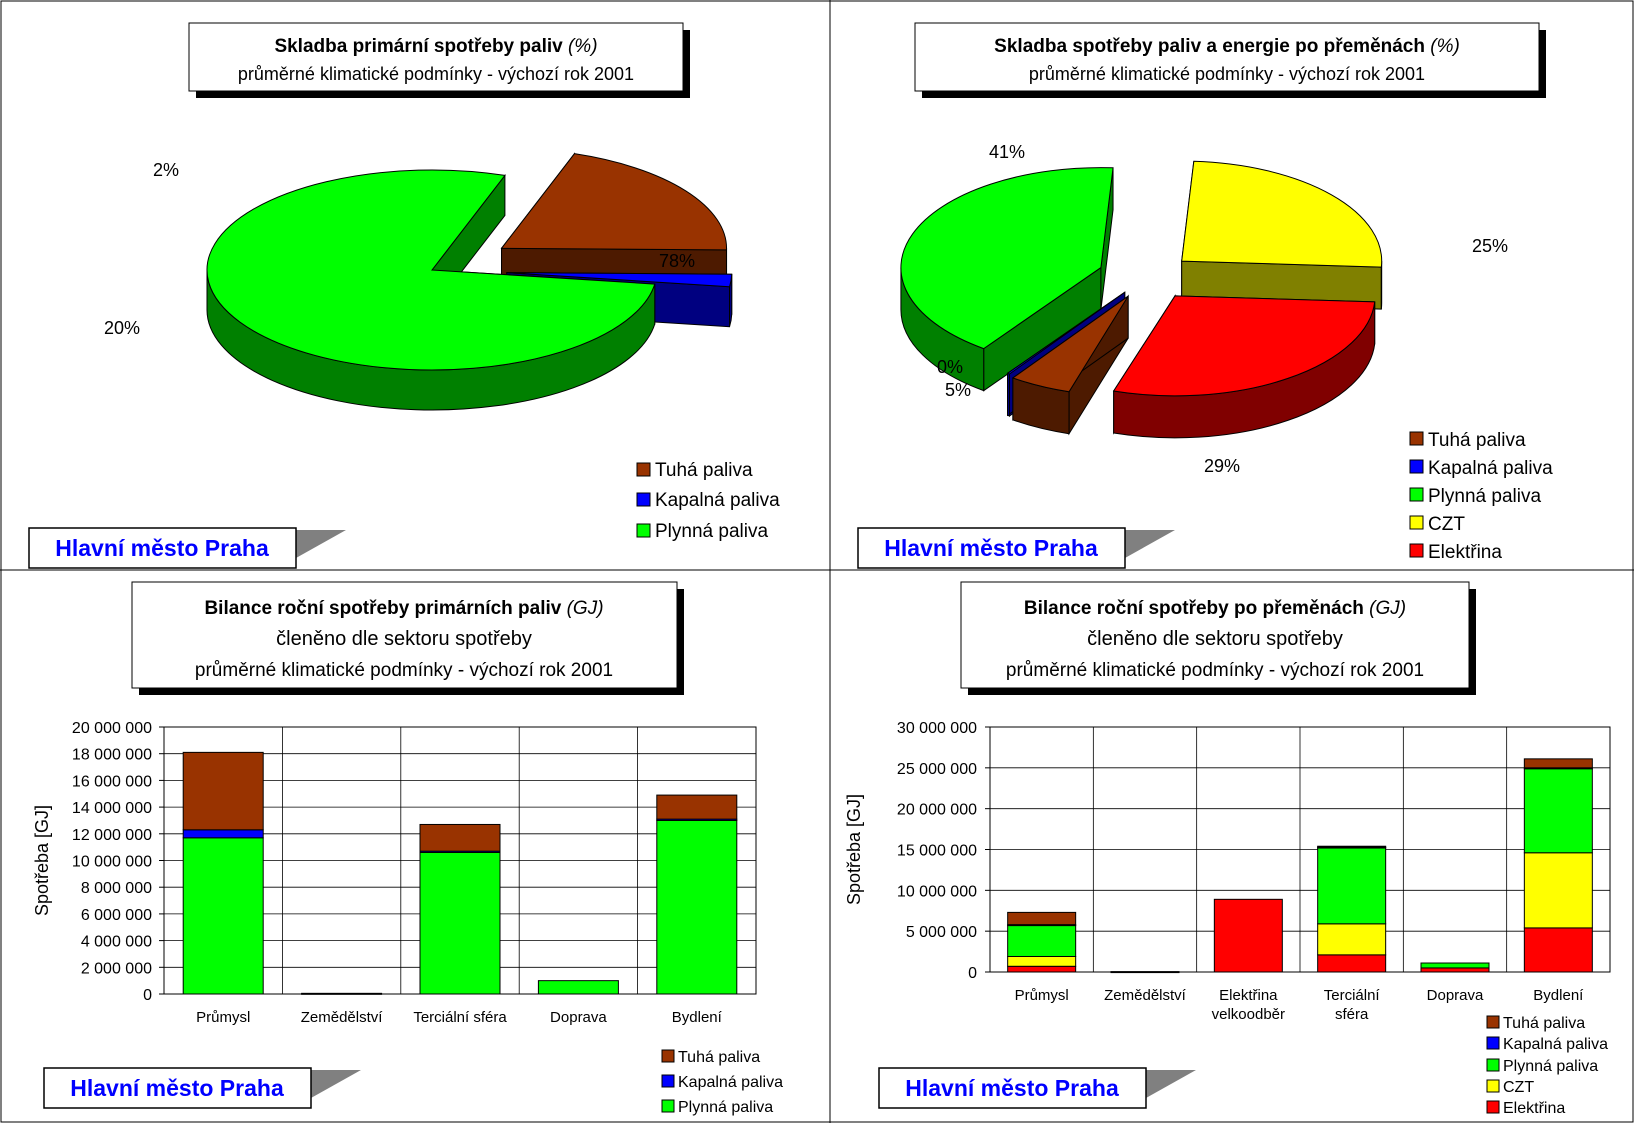 The width and height of the screenshot is (1634, 1123). Describe the element at coordinates (1007, 152) in the screenshot. I see `pie-data-label: 41%` at that location.